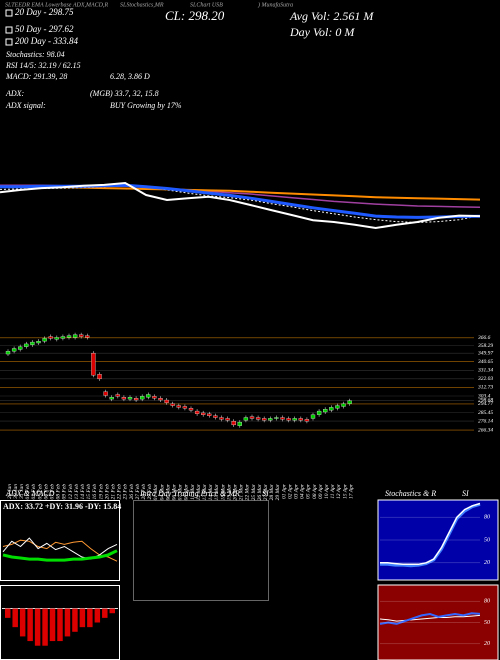 This screenshot has height=660, width=500. I want to click on x-tick-label: 28 Mar, so click(272, 491).